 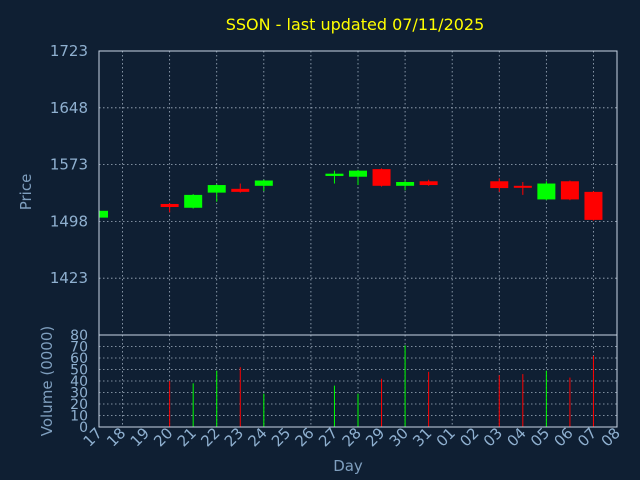 I want to click on x-tick-label: 31, so click(x=422, y=437).